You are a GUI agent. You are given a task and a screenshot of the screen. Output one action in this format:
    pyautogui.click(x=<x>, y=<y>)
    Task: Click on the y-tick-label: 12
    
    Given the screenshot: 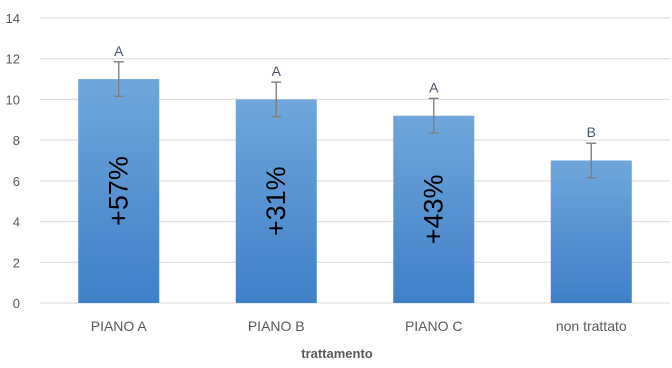 What is the action you would take?
    pyautogui.click(x=13, y=59)
    